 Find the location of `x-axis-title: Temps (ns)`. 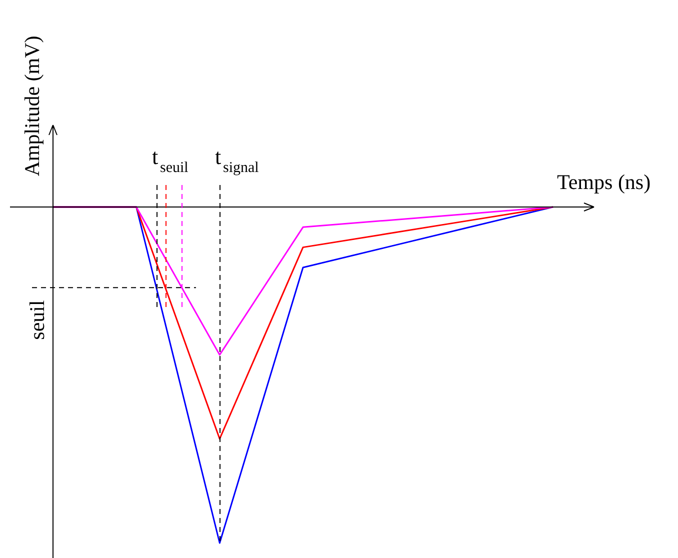

x-axis-title: Temps (ns) is located at coordinates (604, 182).